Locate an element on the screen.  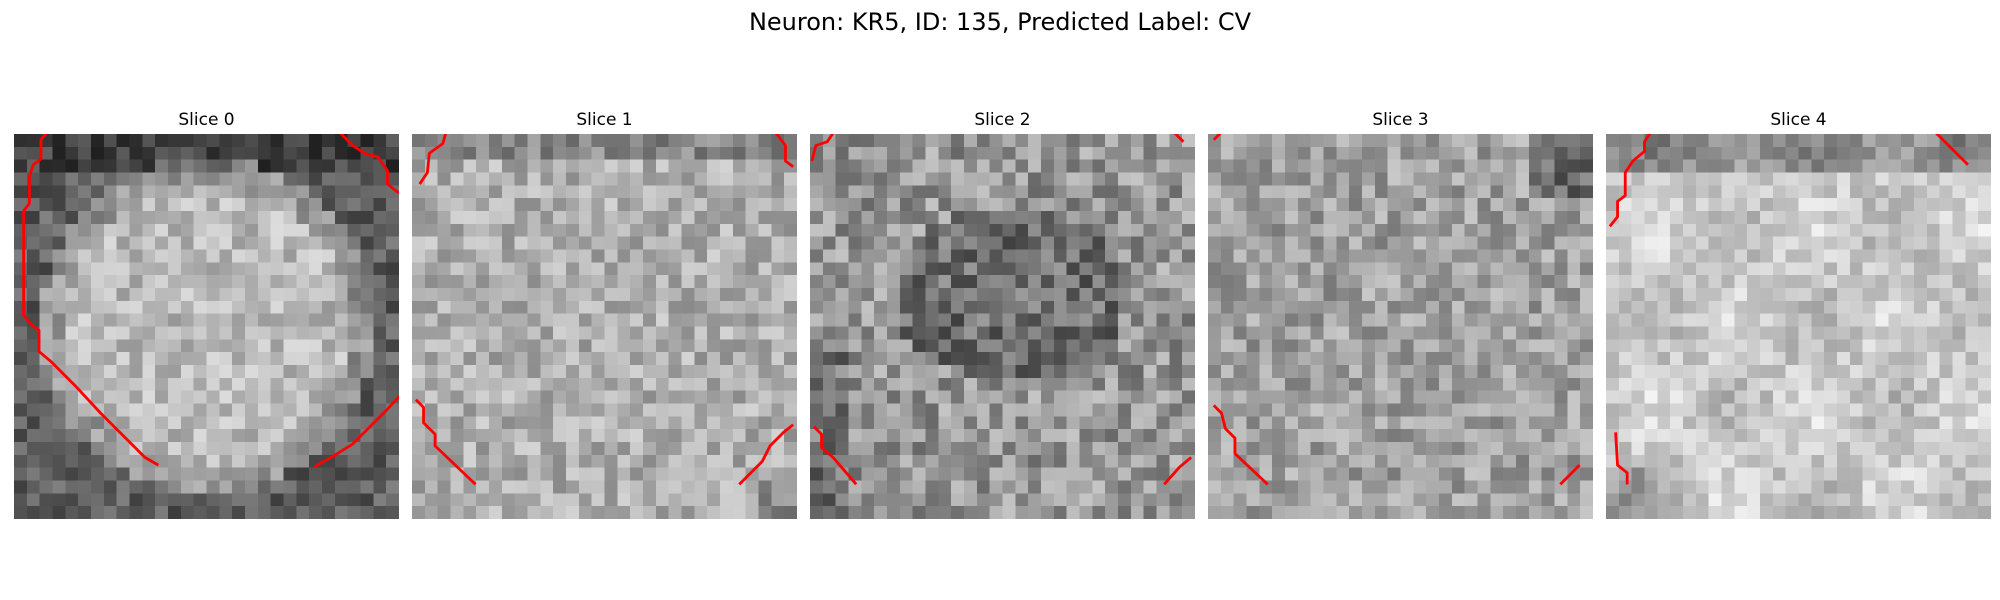
slice-title-4: Slice 4 is located at coordinates (1798, 120).